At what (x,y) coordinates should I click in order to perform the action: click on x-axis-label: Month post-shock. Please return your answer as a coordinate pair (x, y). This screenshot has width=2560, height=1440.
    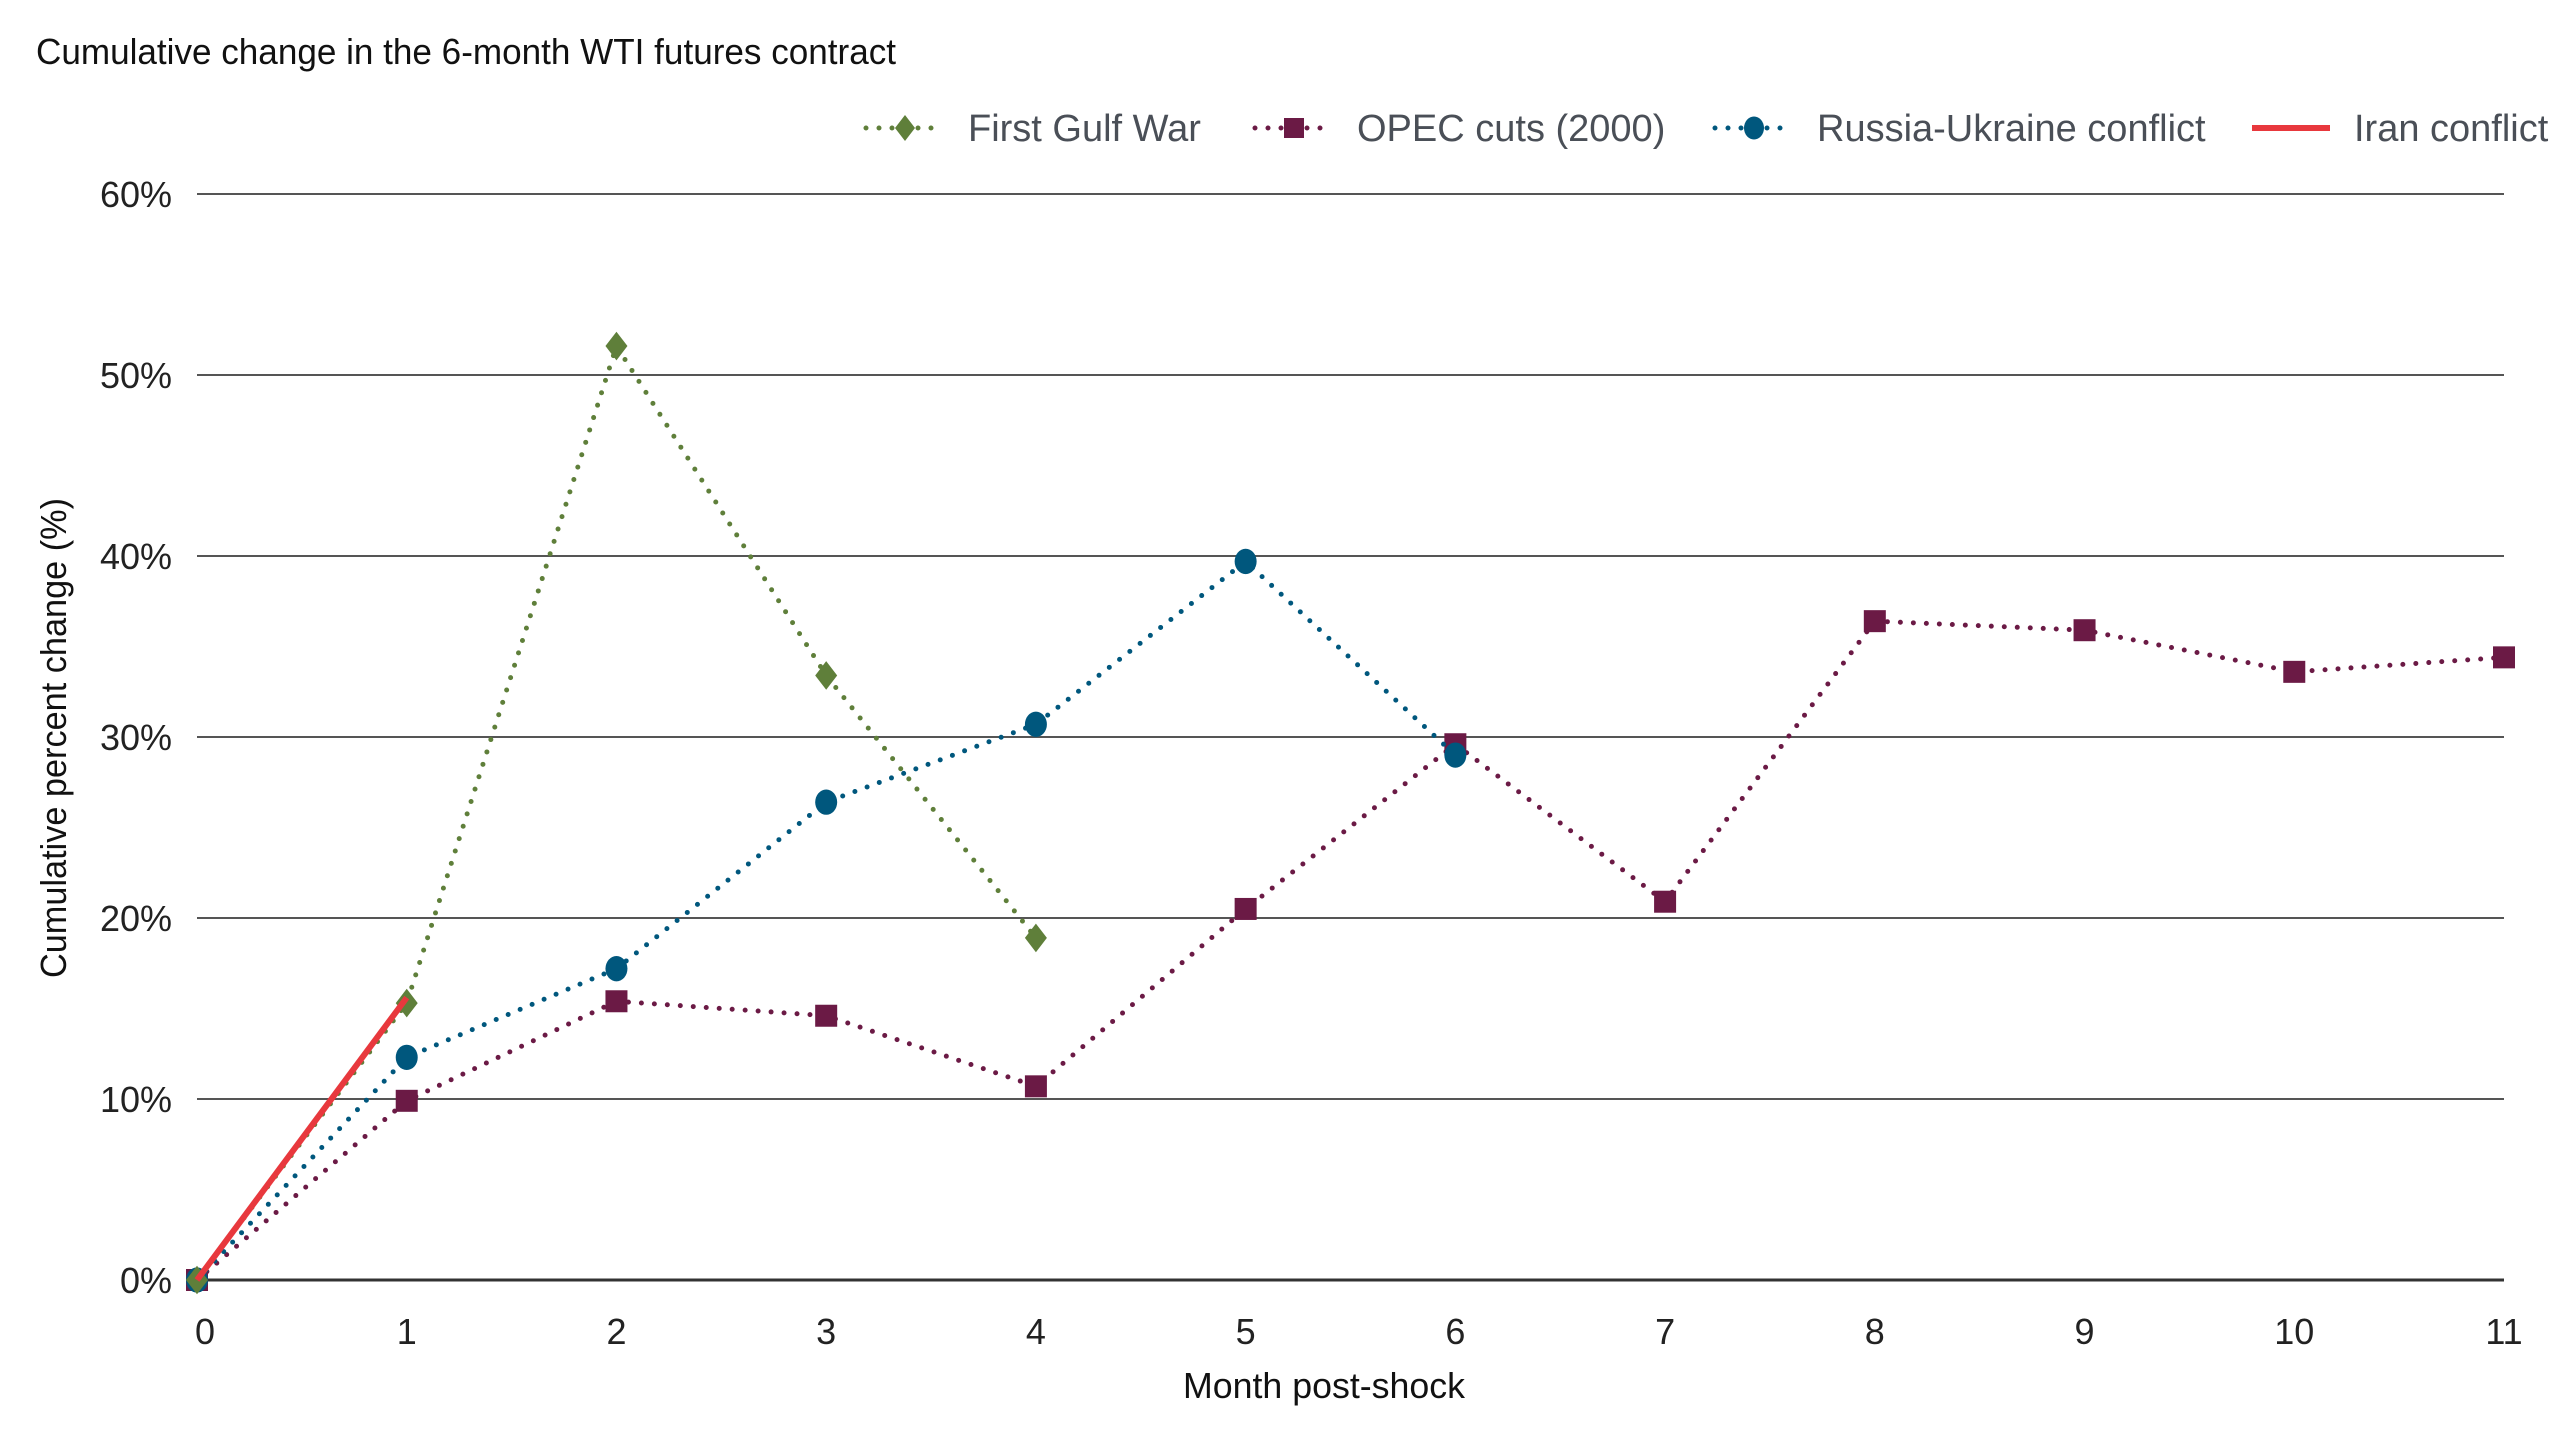
    Looking at the image, I should click on (1324, 1385).